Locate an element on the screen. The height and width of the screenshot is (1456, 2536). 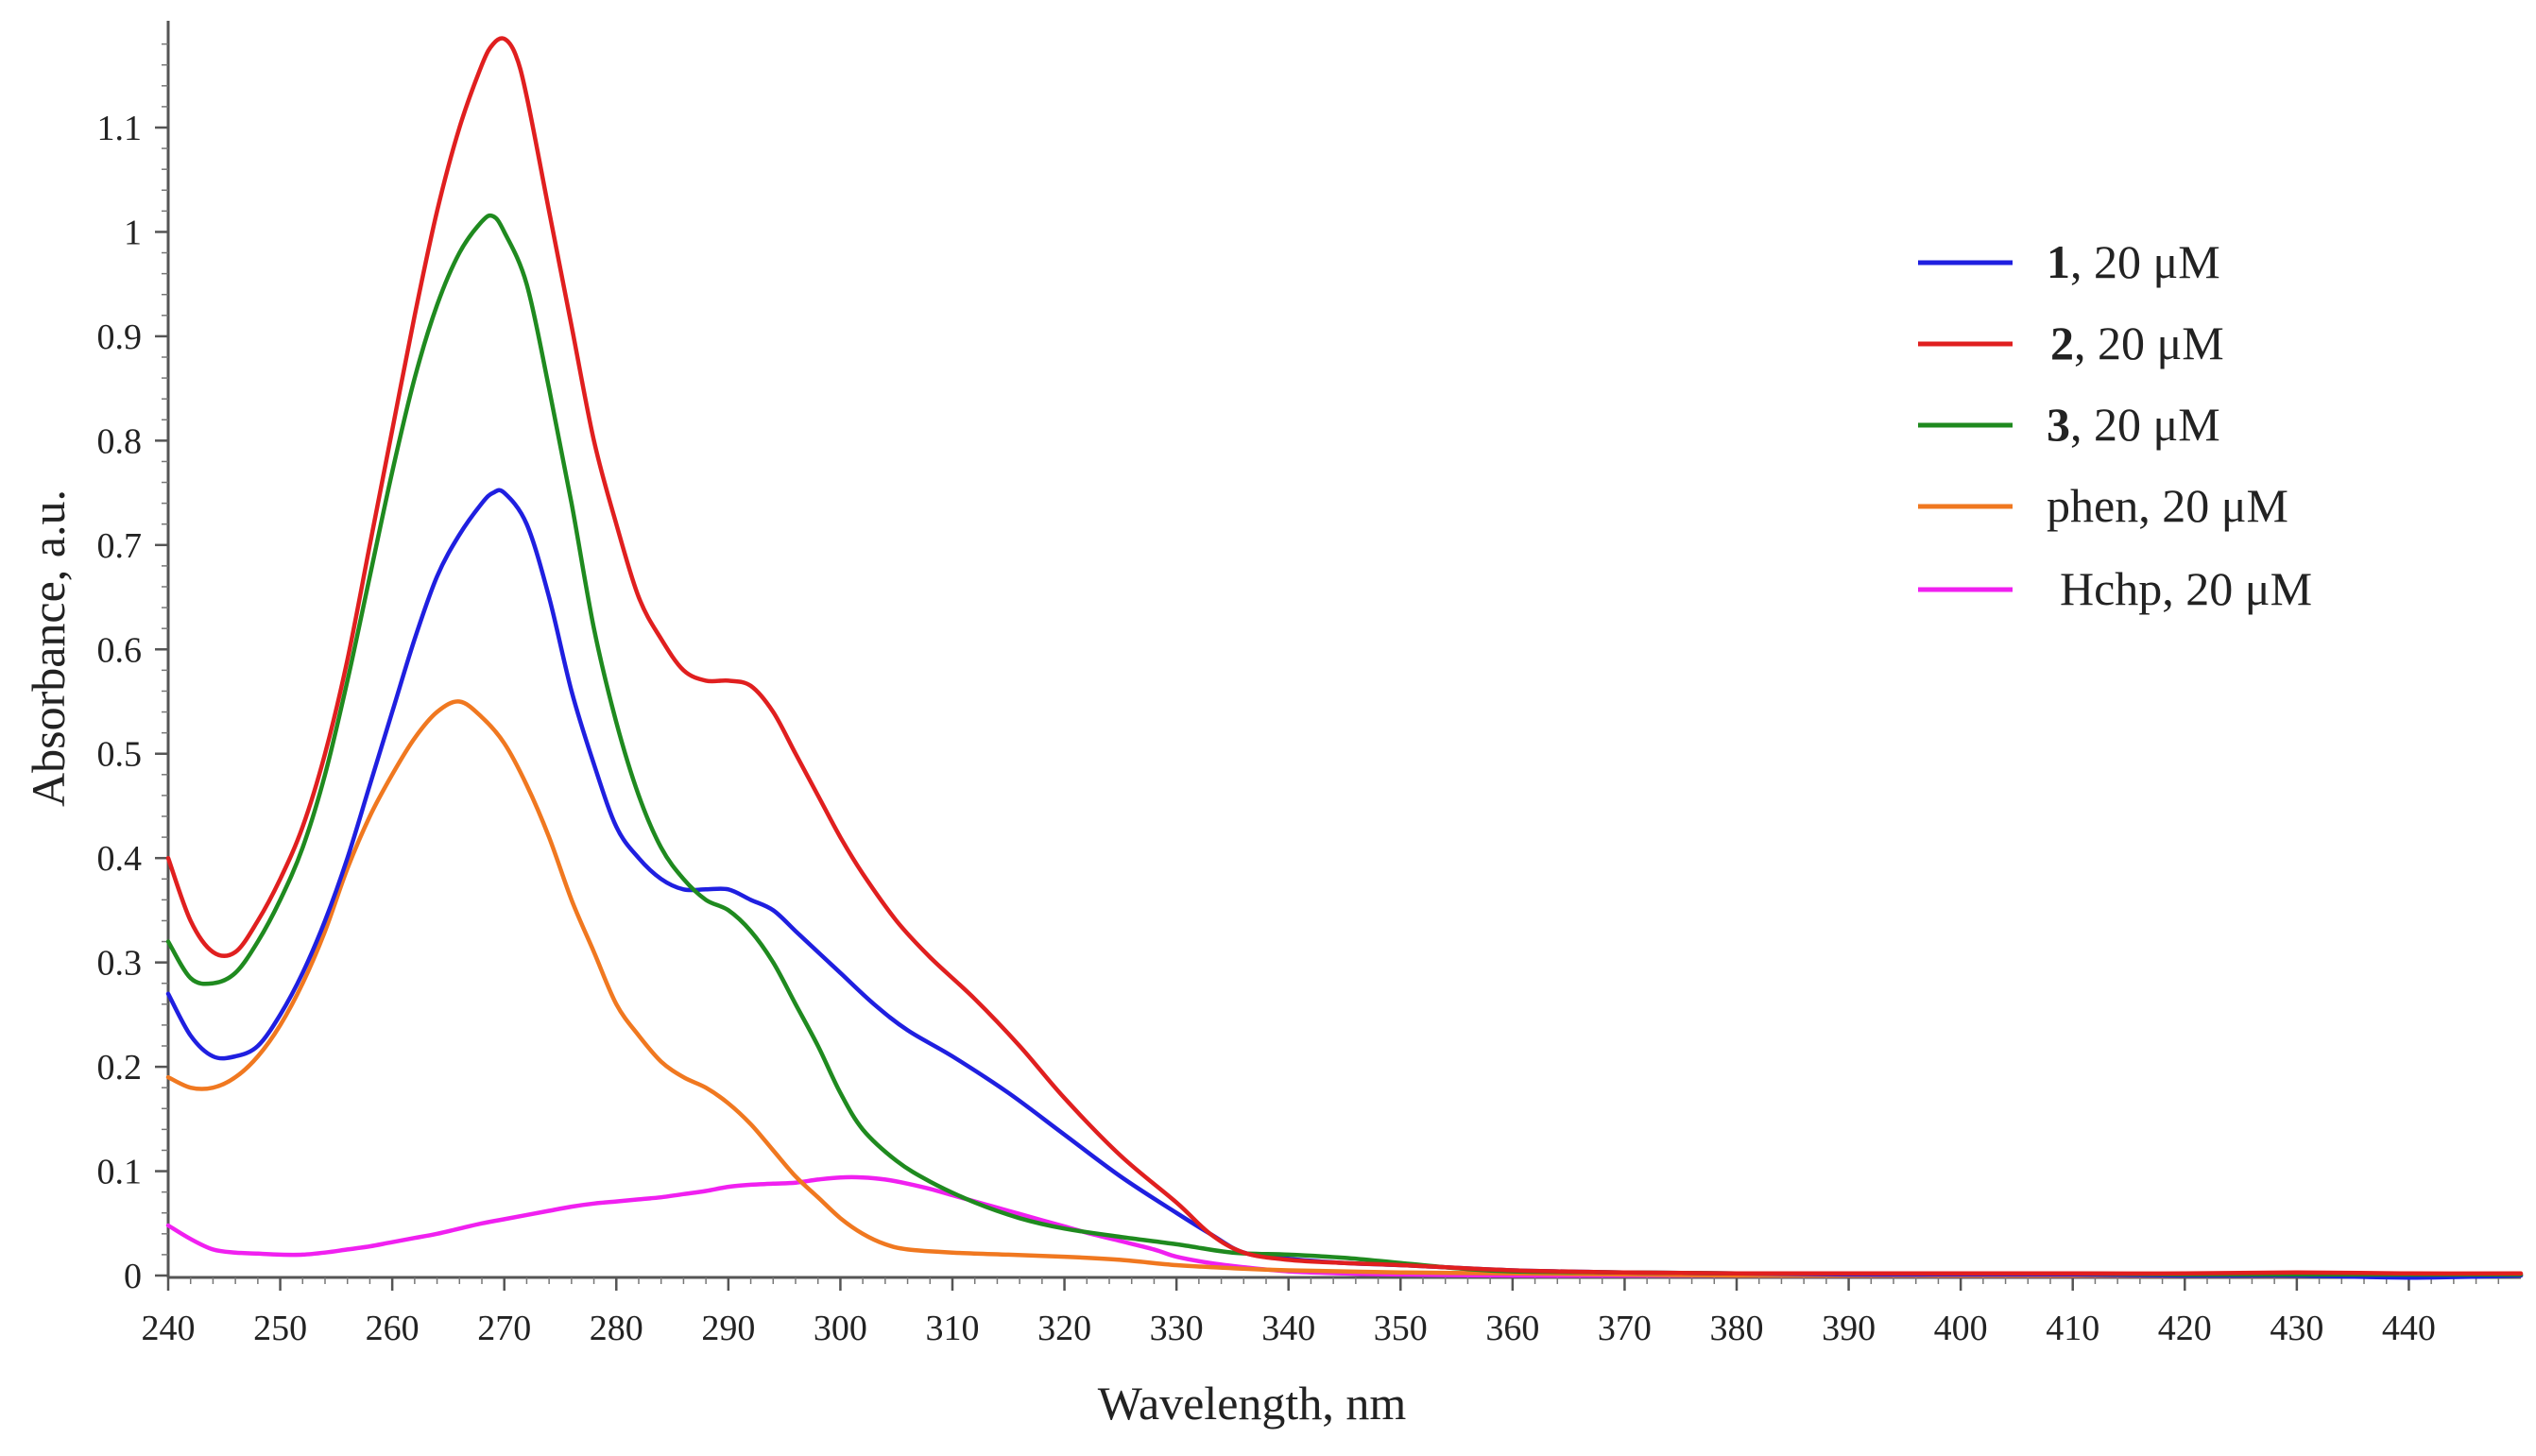
legend-label-4: phen, 20 μM is located at coordinates (2167, 505).